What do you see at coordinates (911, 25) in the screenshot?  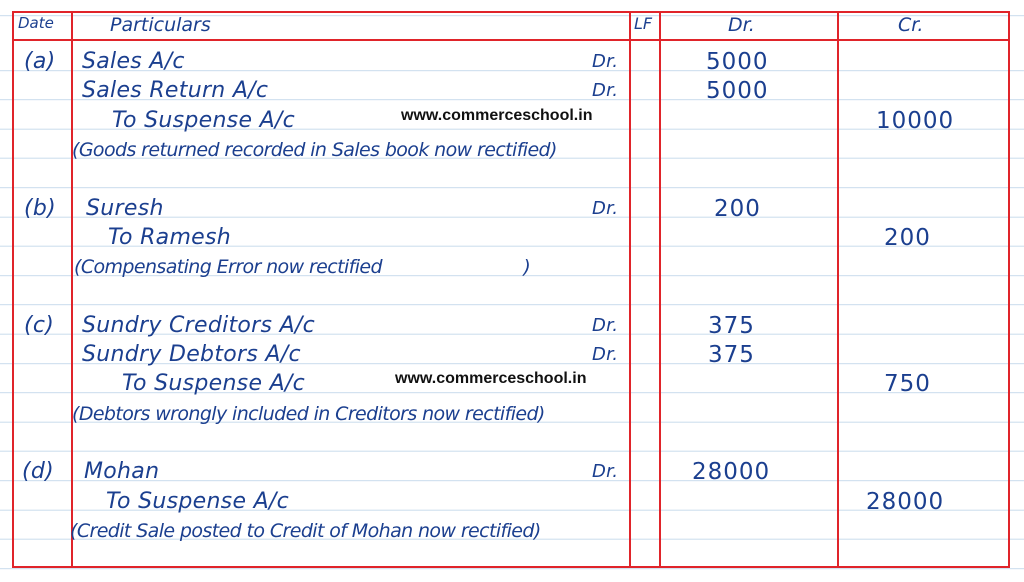 I see `header-cr: Cr.` at bounding box center [911, 25].